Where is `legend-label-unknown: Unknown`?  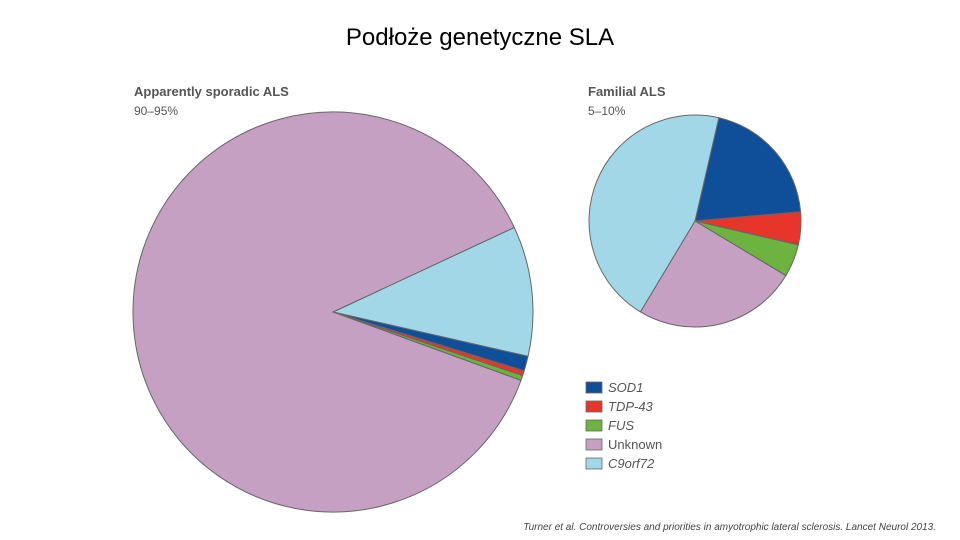
legend-label-unknown: Unknown is located at coordinates (635, 444).